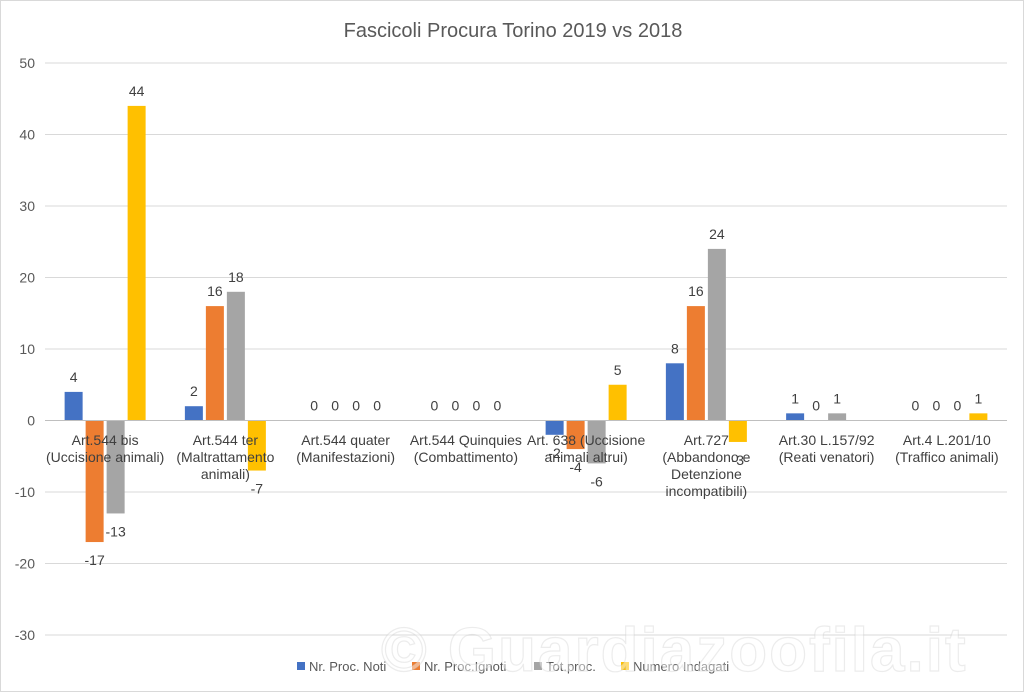 This screenshot has height=692, width=1024. Describe the element at coordinates (27, 63) in the screenshot. I see `y-tick-label: 50` at that location.